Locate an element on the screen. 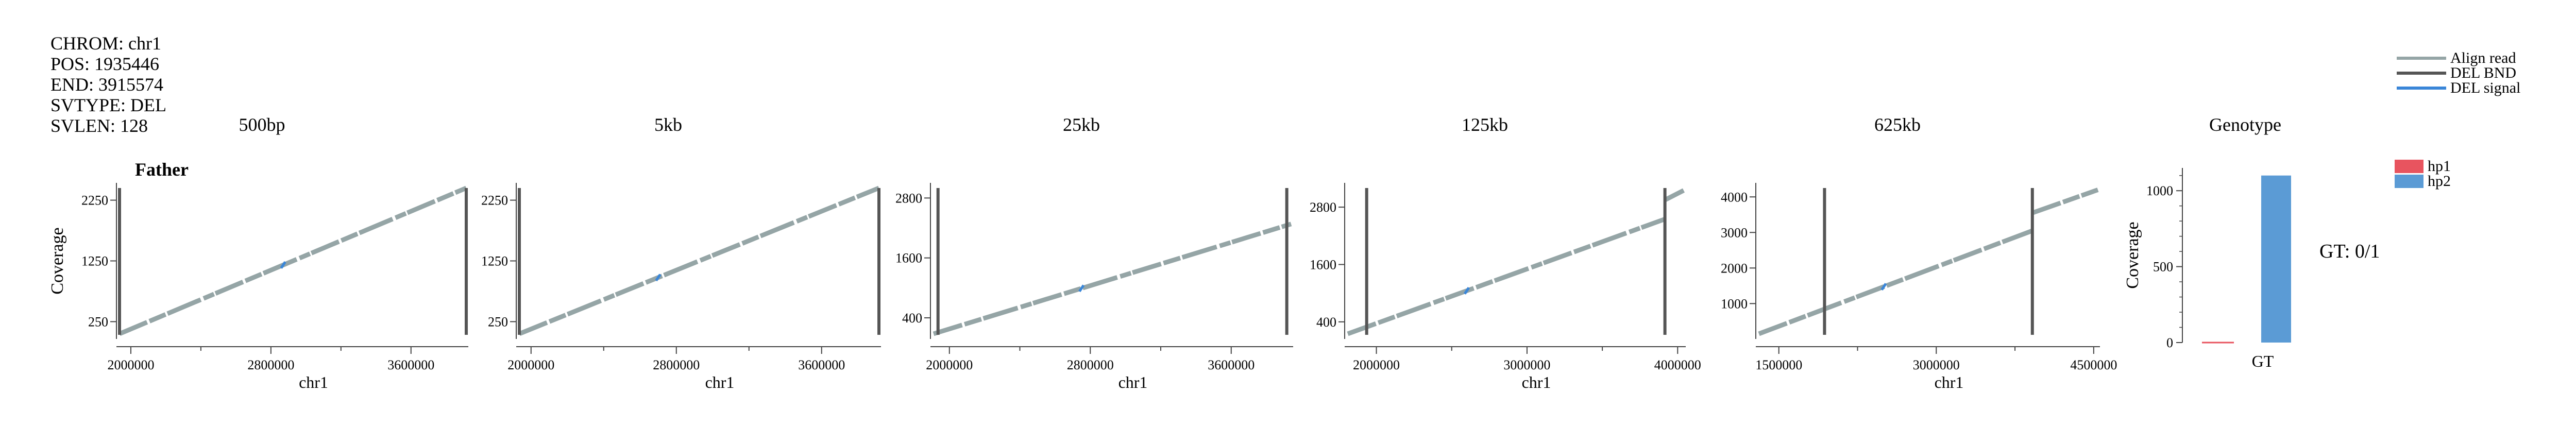 Image resolution: width=2576 pixels, height=443 pixels. panel-title-2: 5kb is located at coordinates (668, 124).